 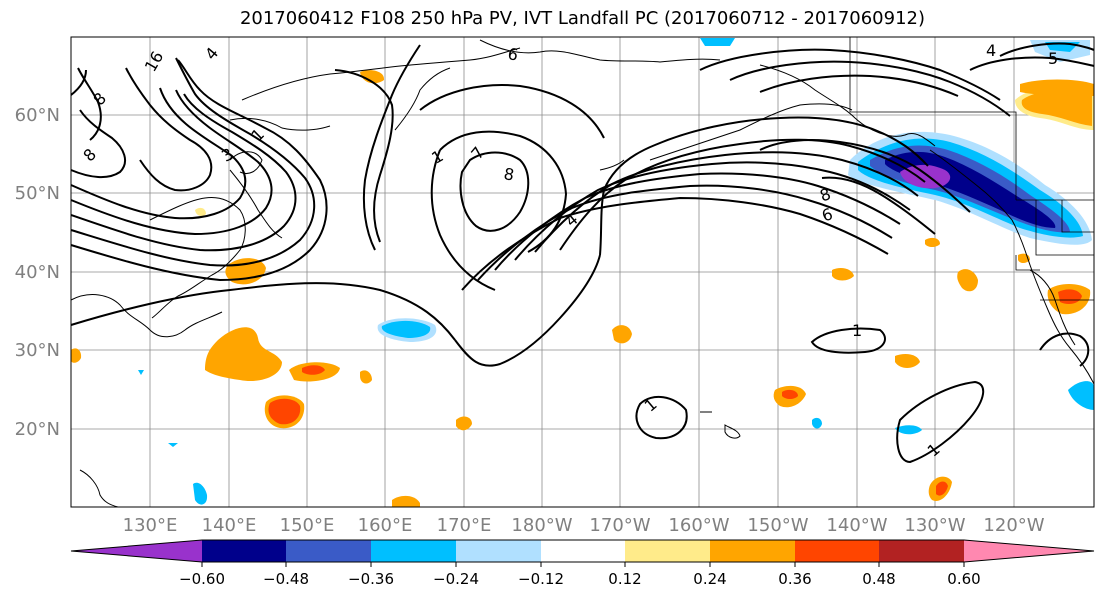 I want to click on contour-label: 5, so click(x=1053, y=58).